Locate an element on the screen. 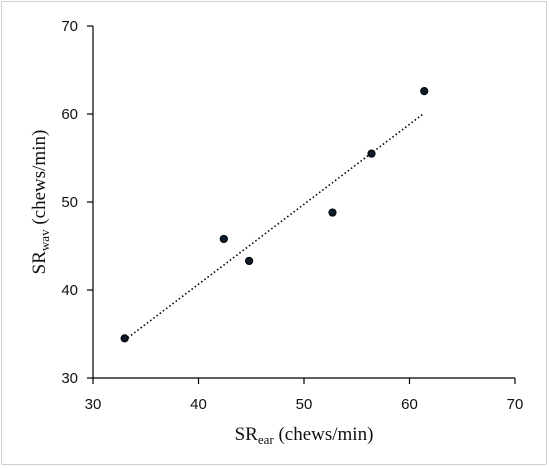  x-tick-label: 60 is located at coordinates (409, 404).